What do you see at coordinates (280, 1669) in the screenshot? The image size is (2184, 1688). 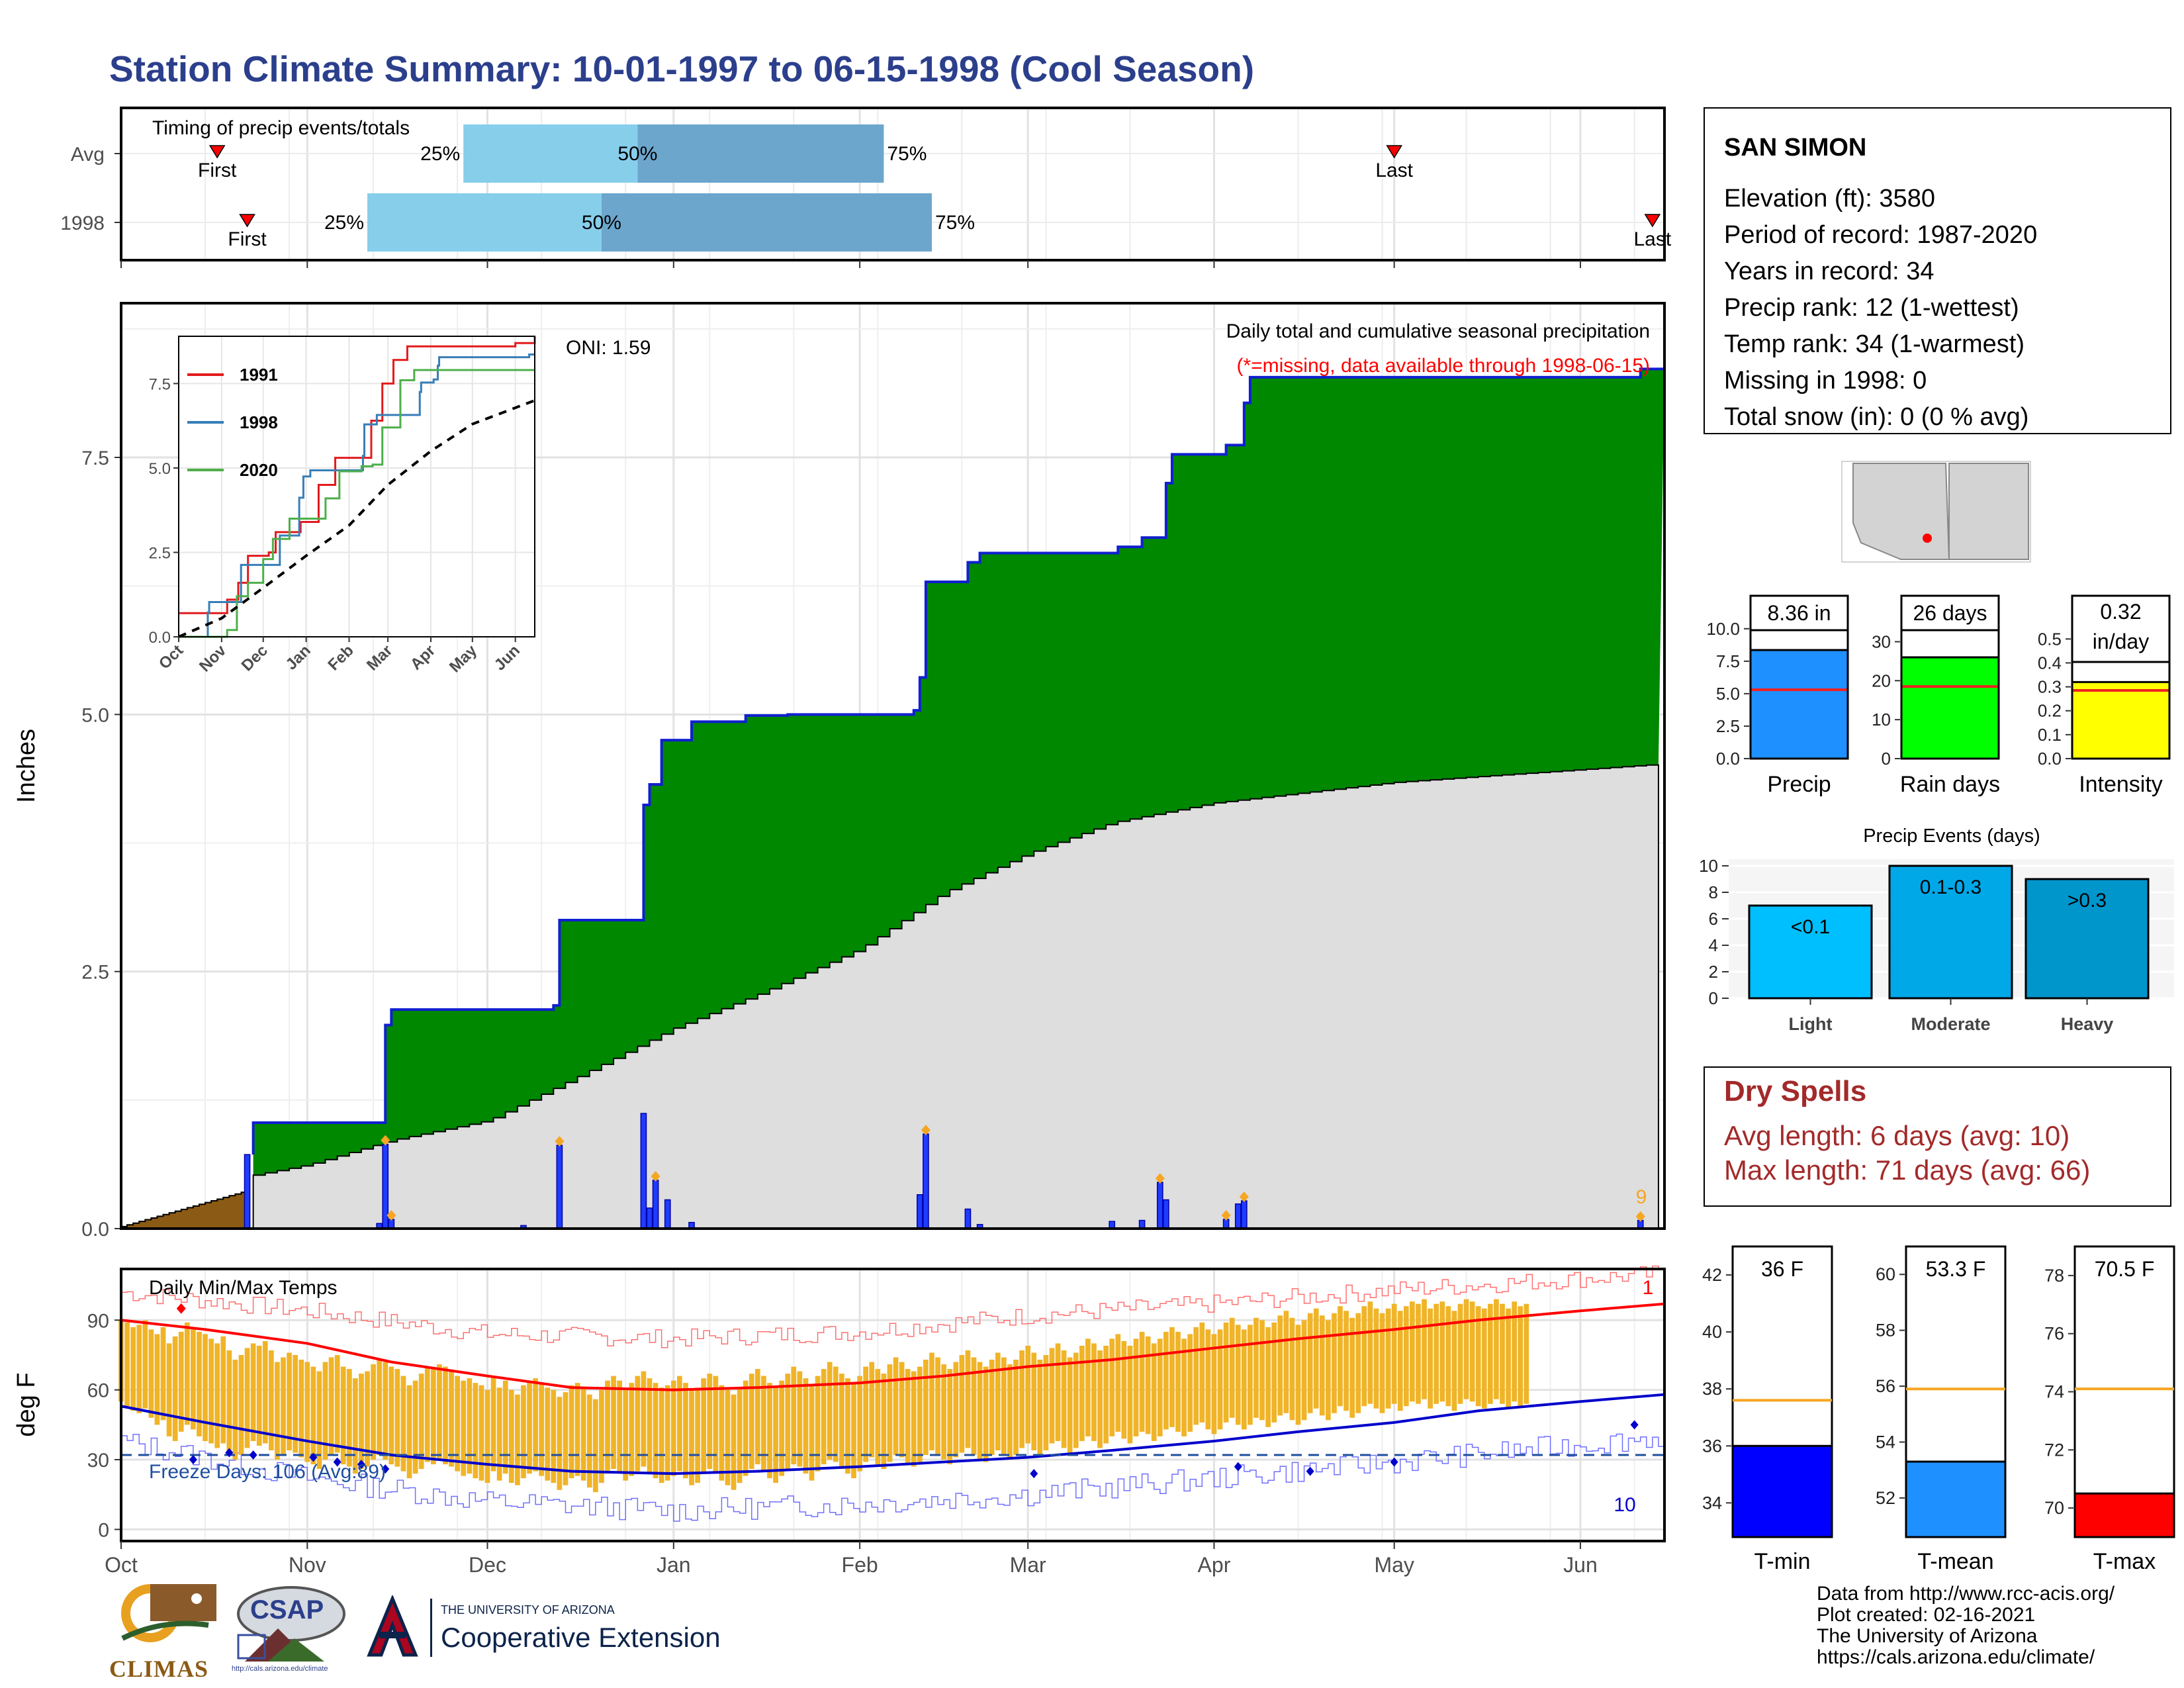 I see `csap-url: http://cals.arizona.edu/climate` at bounding box center [280, 1669].